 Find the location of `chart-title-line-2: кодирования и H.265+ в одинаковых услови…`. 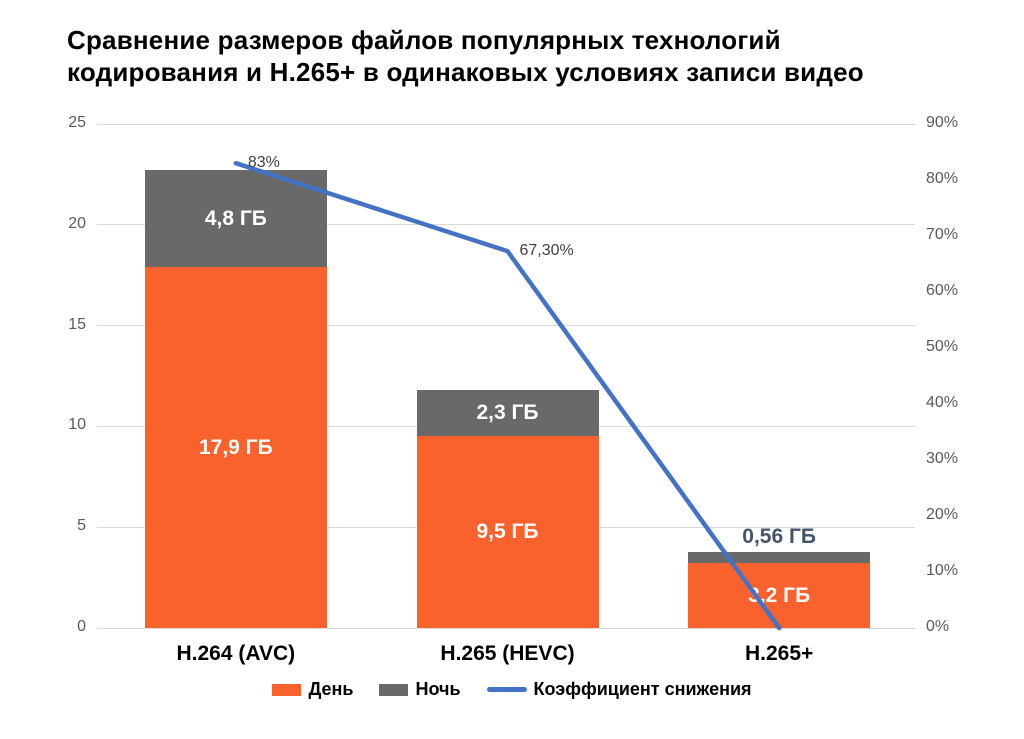

chart-title-line-2: кодирования и H.265+ в одинаковых услови… is located at coordinates (465, 72).